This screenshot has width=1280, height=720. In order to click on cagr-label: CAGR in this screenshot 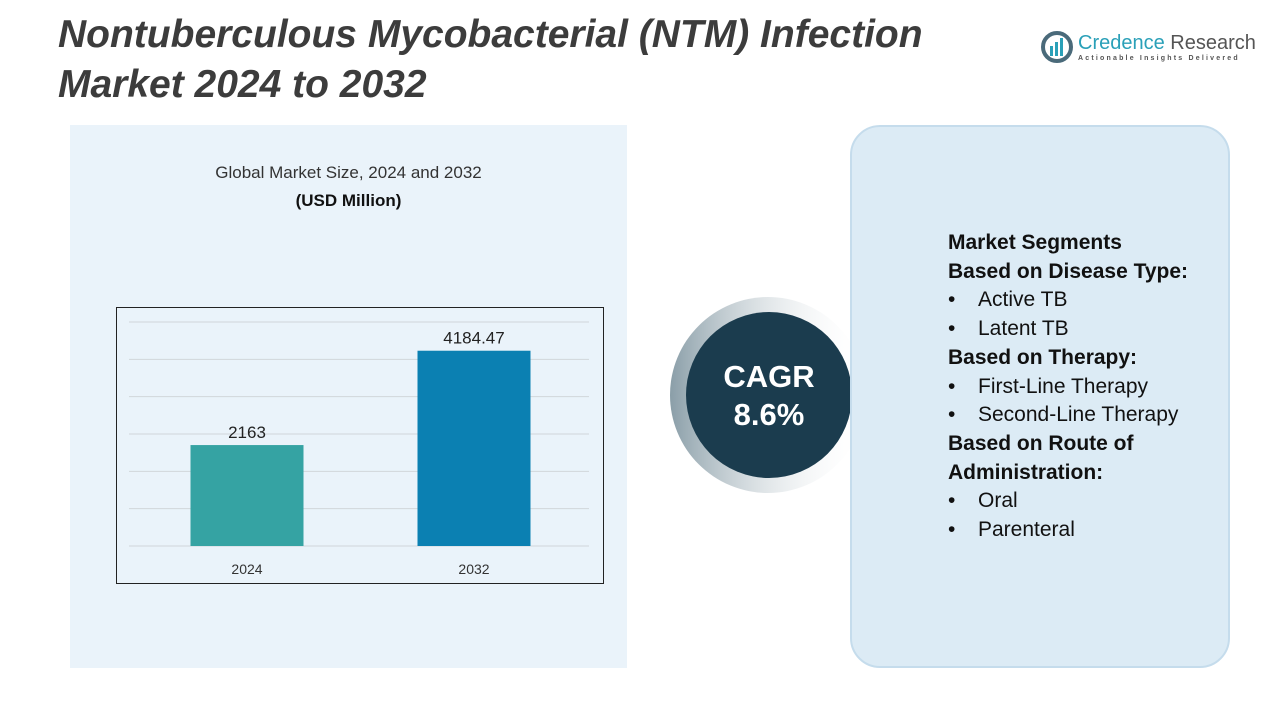, I will do `click(769, 376)`.